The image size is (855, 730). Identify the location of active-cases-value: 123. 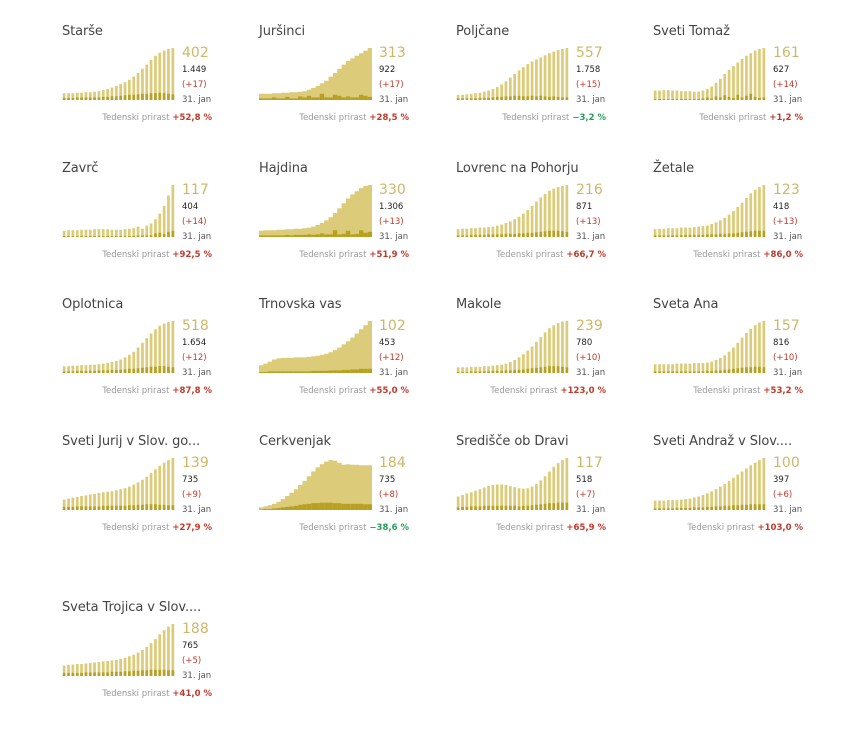
(786, 190).